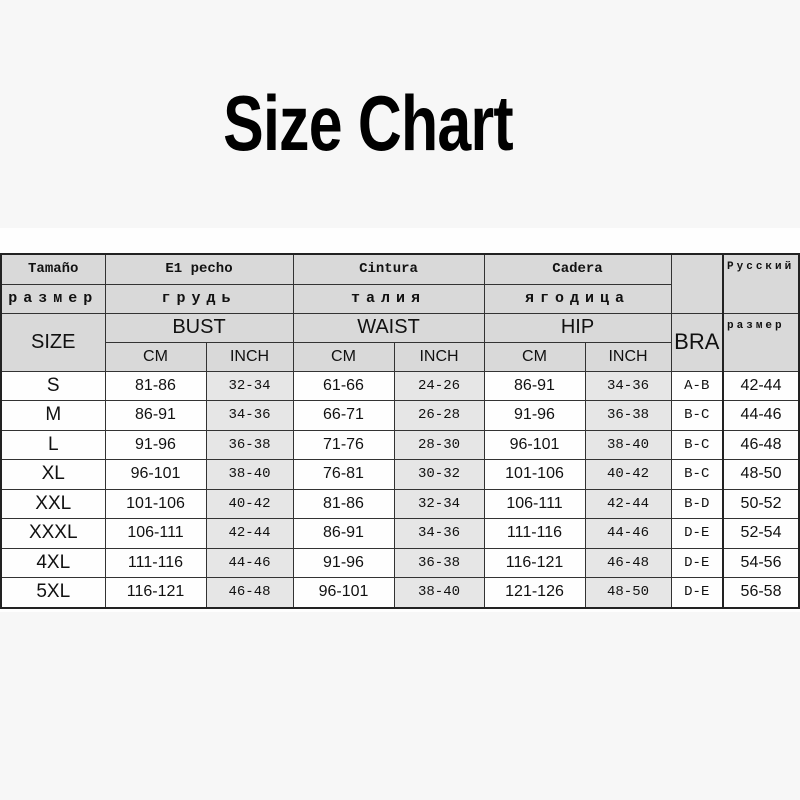 The width and height of the screenshot is (800, 800). I want to click on cell-bust-in: 40-42, so click(249, 503).